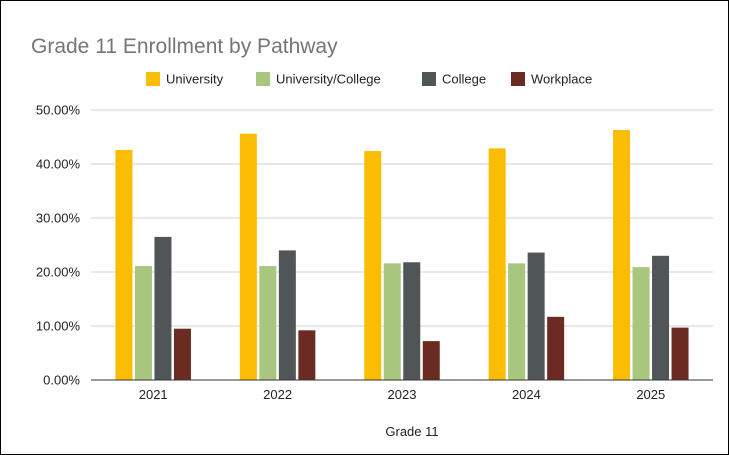 This screenshot has width=729, height=455. Describe the element at coordinates (650, 394) in the screenshot. I see `x-tick-label: 2025` at that location.